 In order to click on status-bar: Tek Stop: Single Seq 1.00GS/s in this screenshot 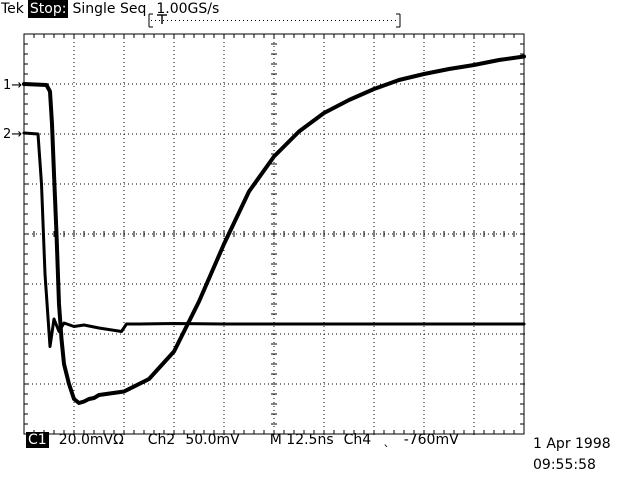, I will do `click(109, 9)`.